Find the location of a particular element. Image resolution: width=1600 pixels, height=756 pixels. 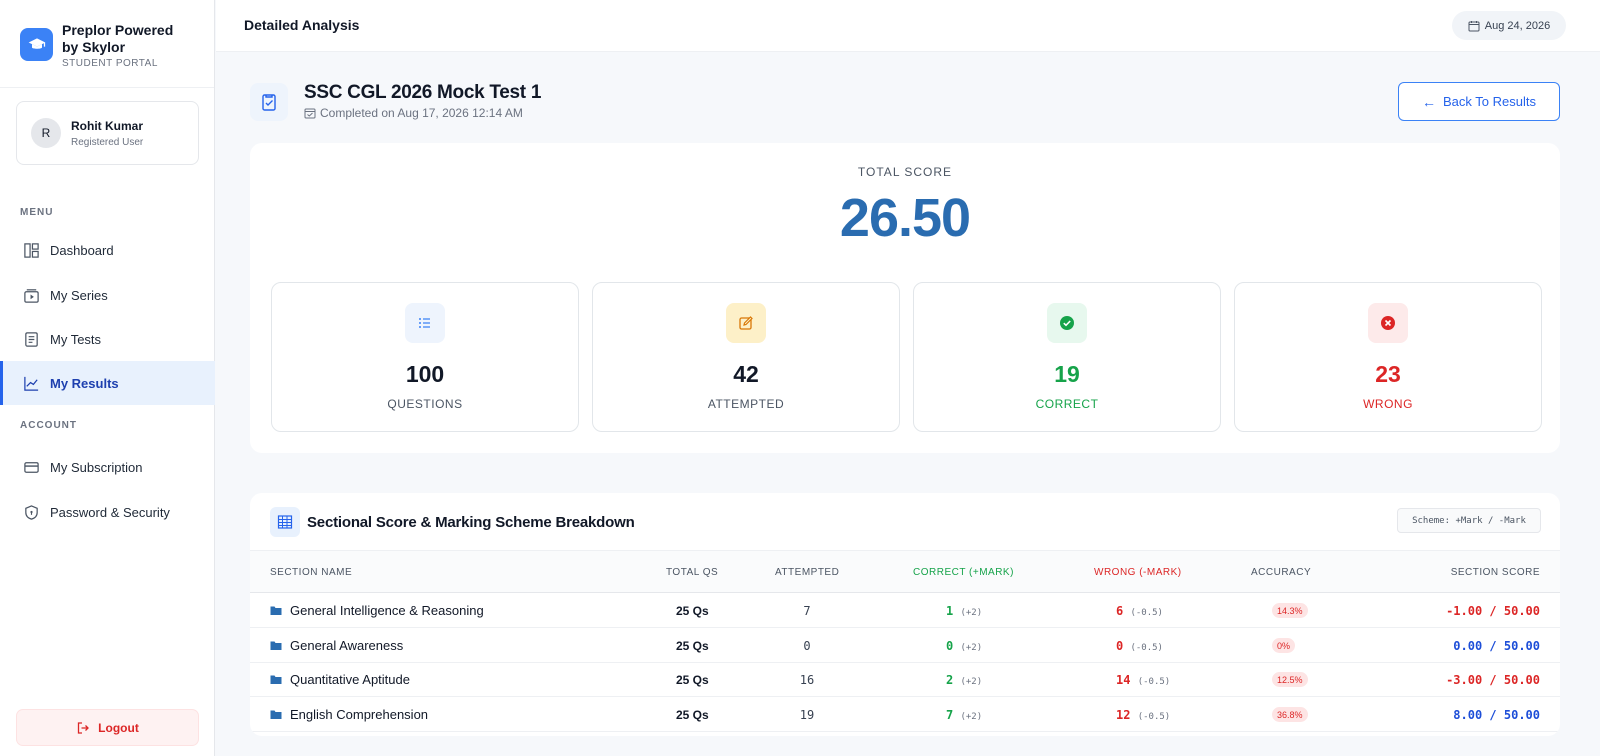

section-name-cell: General Awareness is located at coordinates (336, 645).